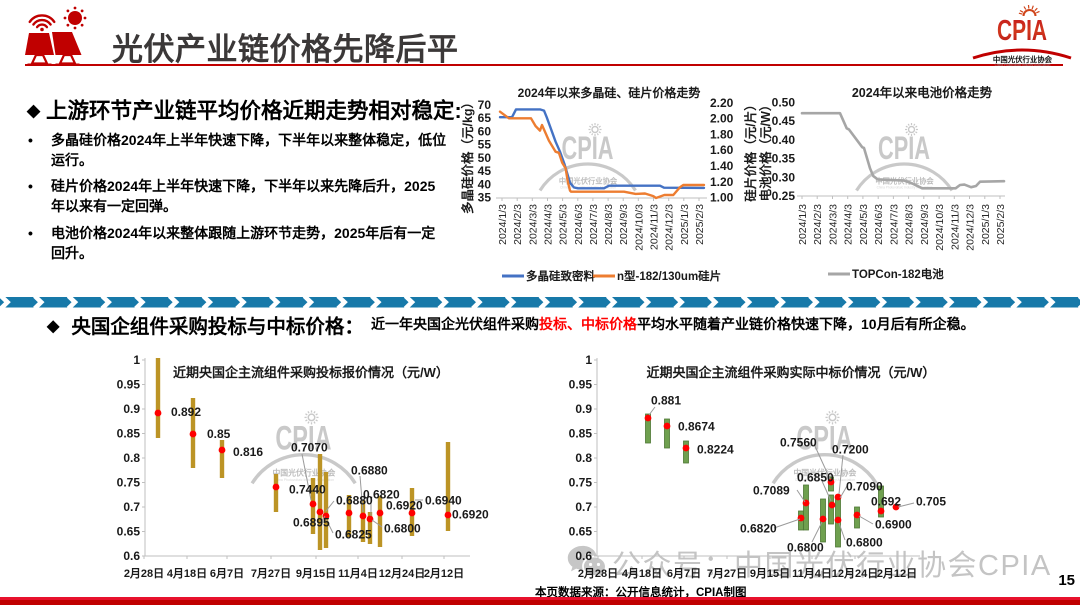  Describe the element at coordinates (248, 452) in the screenshot. I see `svg-text: 0.816` at that location.